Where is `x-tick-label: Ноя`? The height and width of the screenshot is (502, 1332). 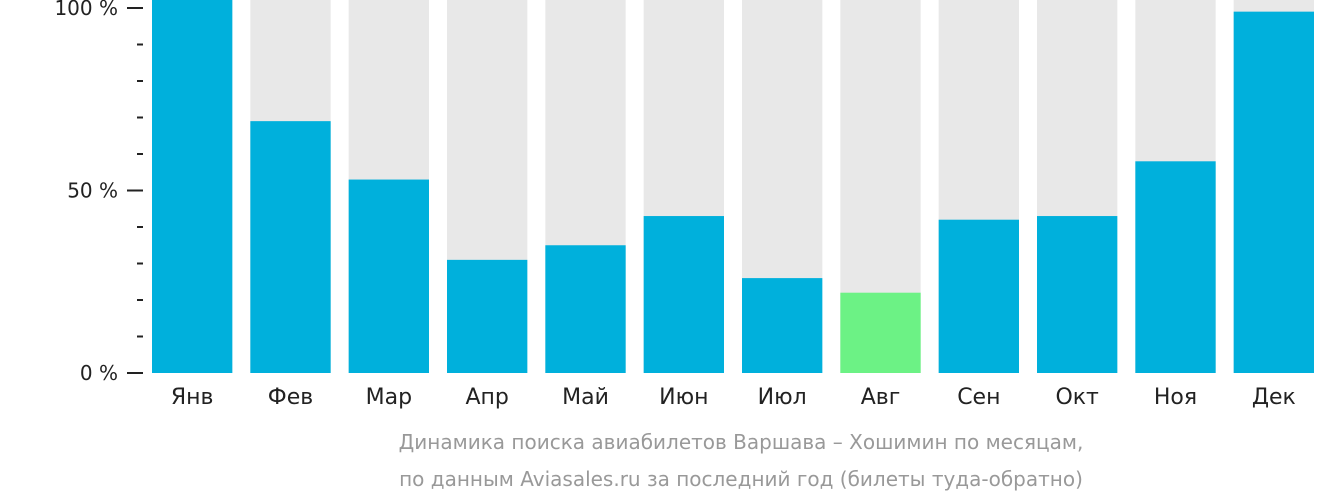 x-tick-label: Ноя is located at coordinates (1175, 397).